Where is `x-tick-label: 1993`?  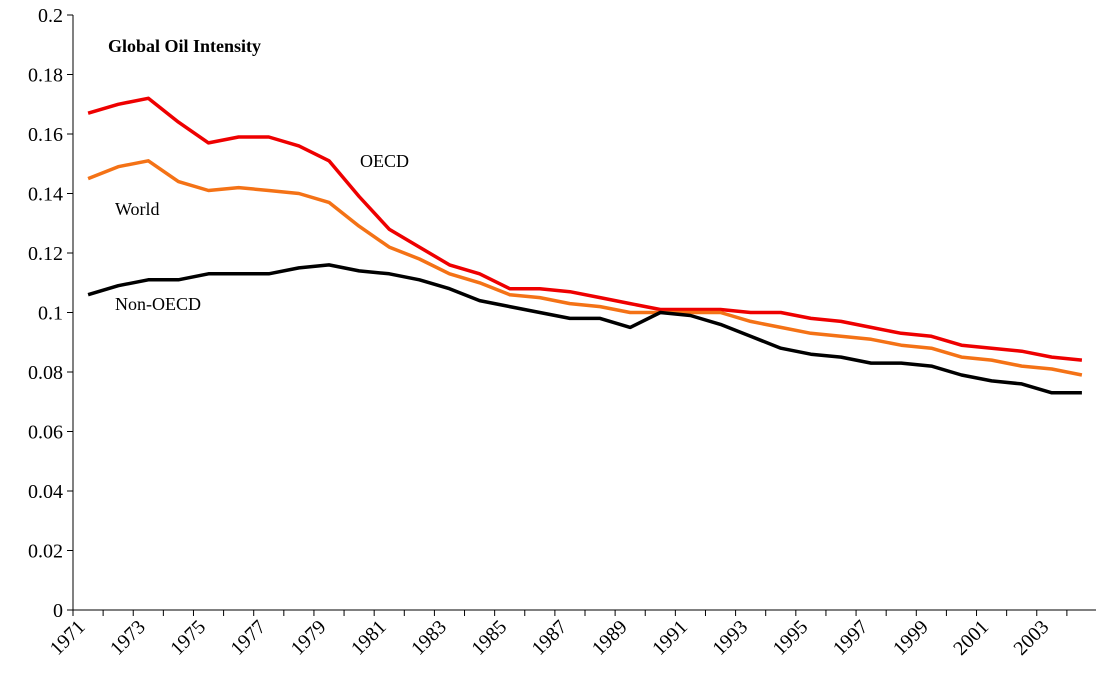 x-tick-label: 1993 is located at coordinates (730, 638).